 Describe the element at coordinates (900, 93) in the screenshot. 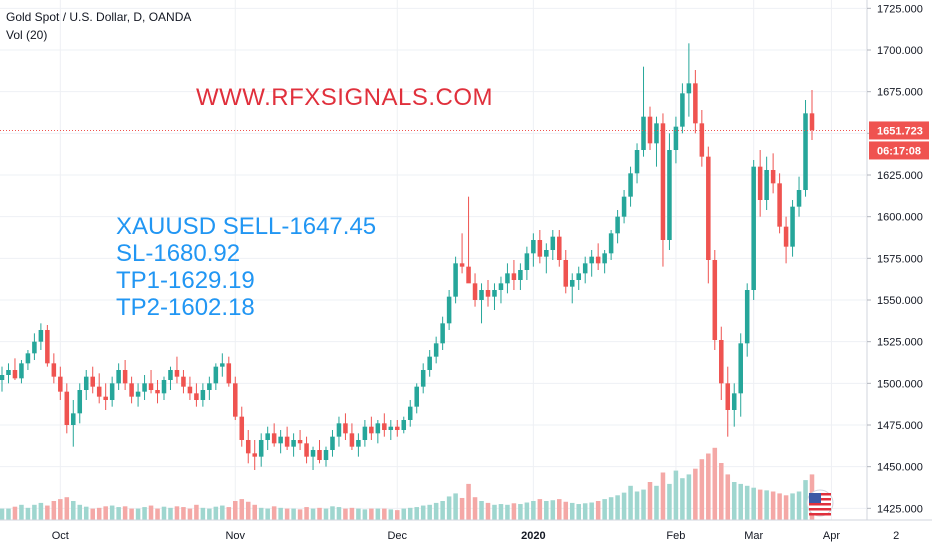

I see `price-tick-label: 1675.000` at that location.